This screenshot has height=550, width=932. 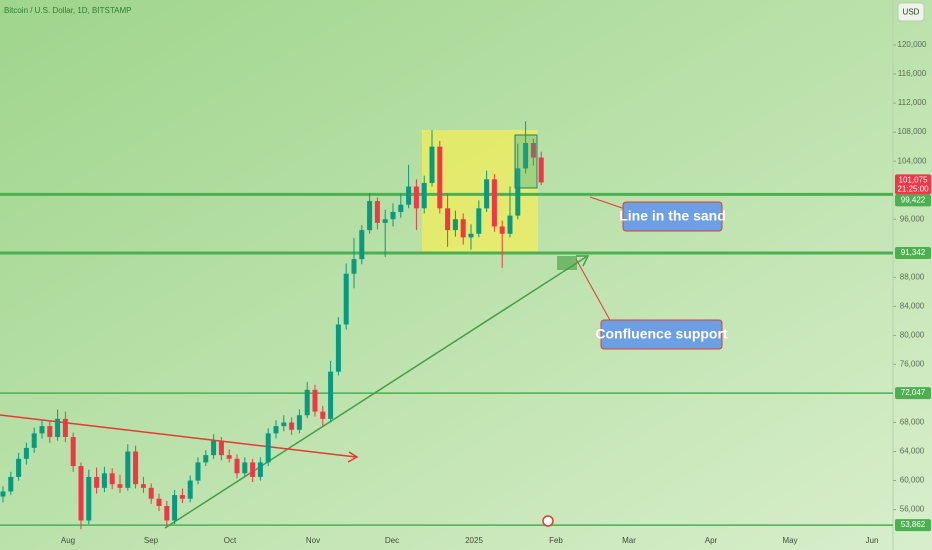 What do you see at coordinates (912, 131) in the screenshot?
I see `y-tick-label: 108,000` at bounding box center [912, 131].